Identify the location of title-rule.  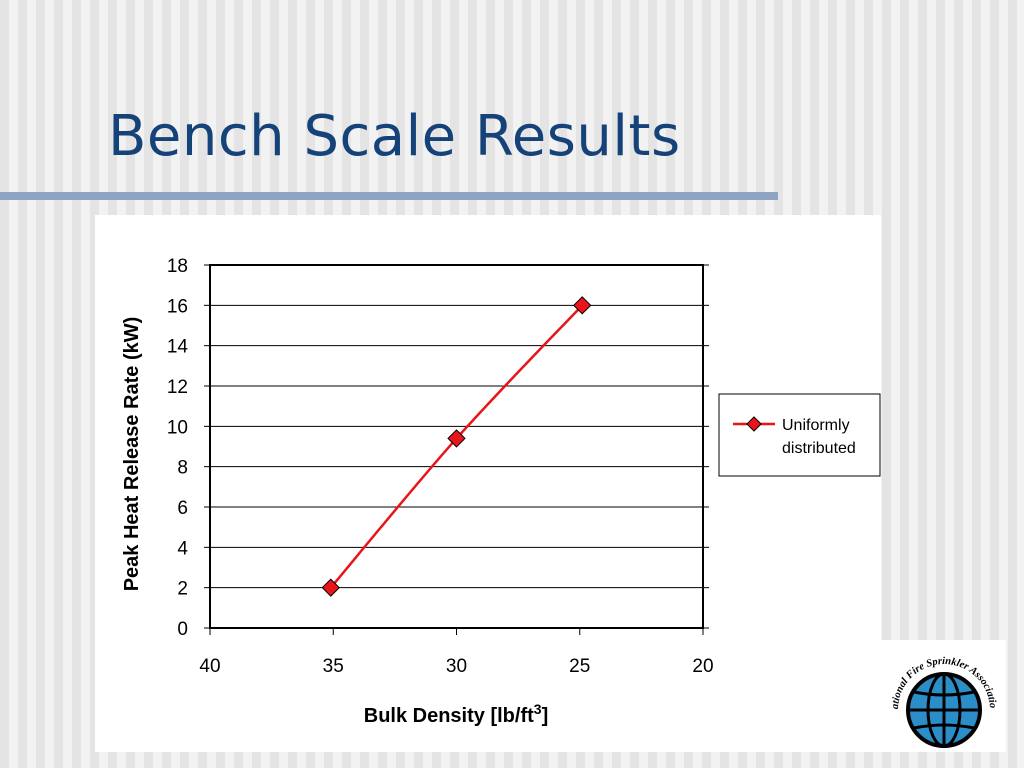
(389, 196).